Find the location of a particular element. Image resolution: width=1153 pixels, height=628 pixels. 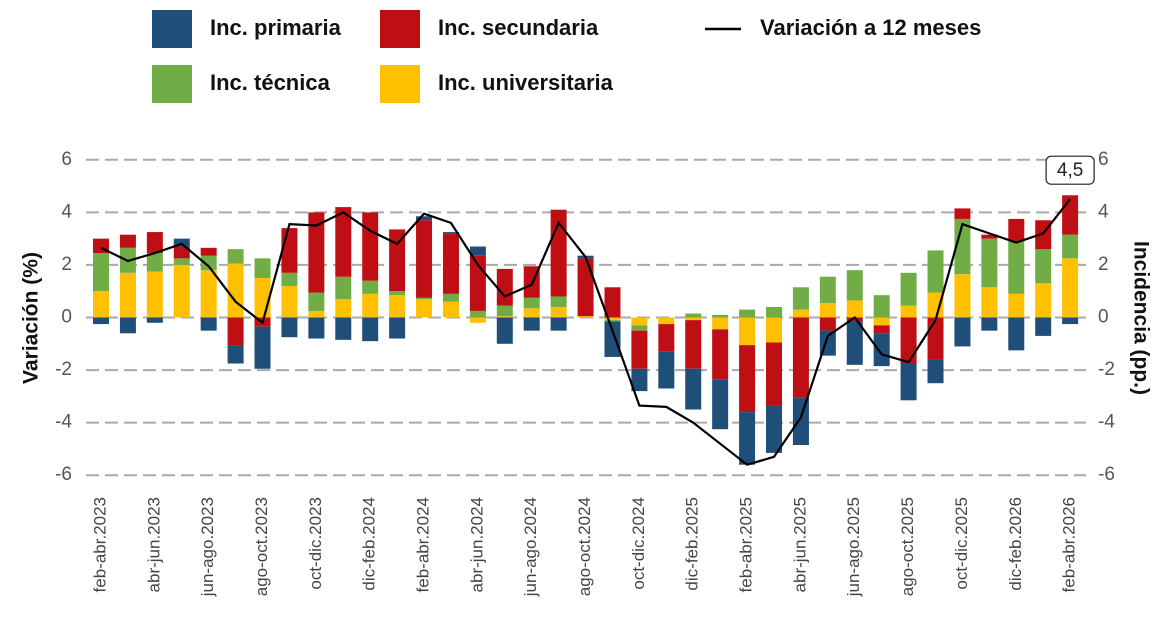

x-tick-label: feb-abr.2025 is located at coordinates (746, 544).